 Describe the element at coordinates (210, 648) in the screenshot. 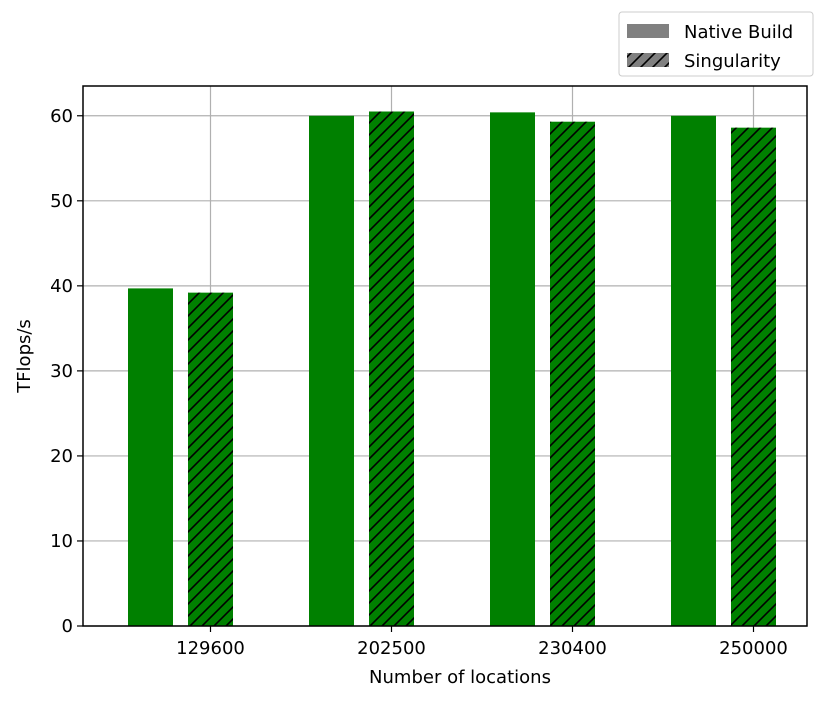

I see `x-tick-label: 129600` at that location.